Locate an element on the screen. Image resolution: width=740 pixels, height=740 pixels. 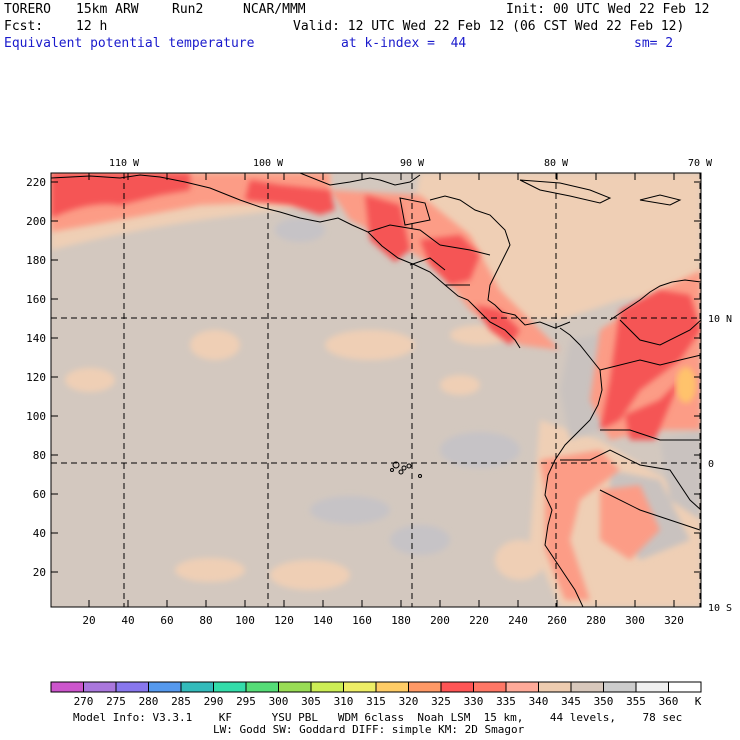
header-fcst-label: Fcst: is located at coordinates (24, 26).